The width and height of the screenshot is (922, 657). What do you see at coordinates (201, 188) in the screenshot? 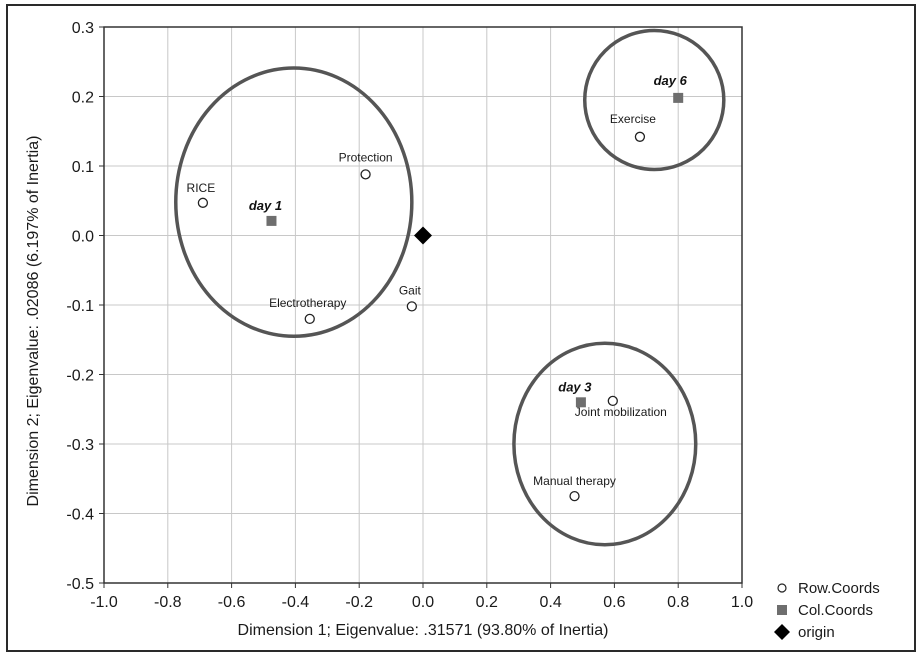
I see `row-coord-label: RICE` at bounding box center [201, 188].